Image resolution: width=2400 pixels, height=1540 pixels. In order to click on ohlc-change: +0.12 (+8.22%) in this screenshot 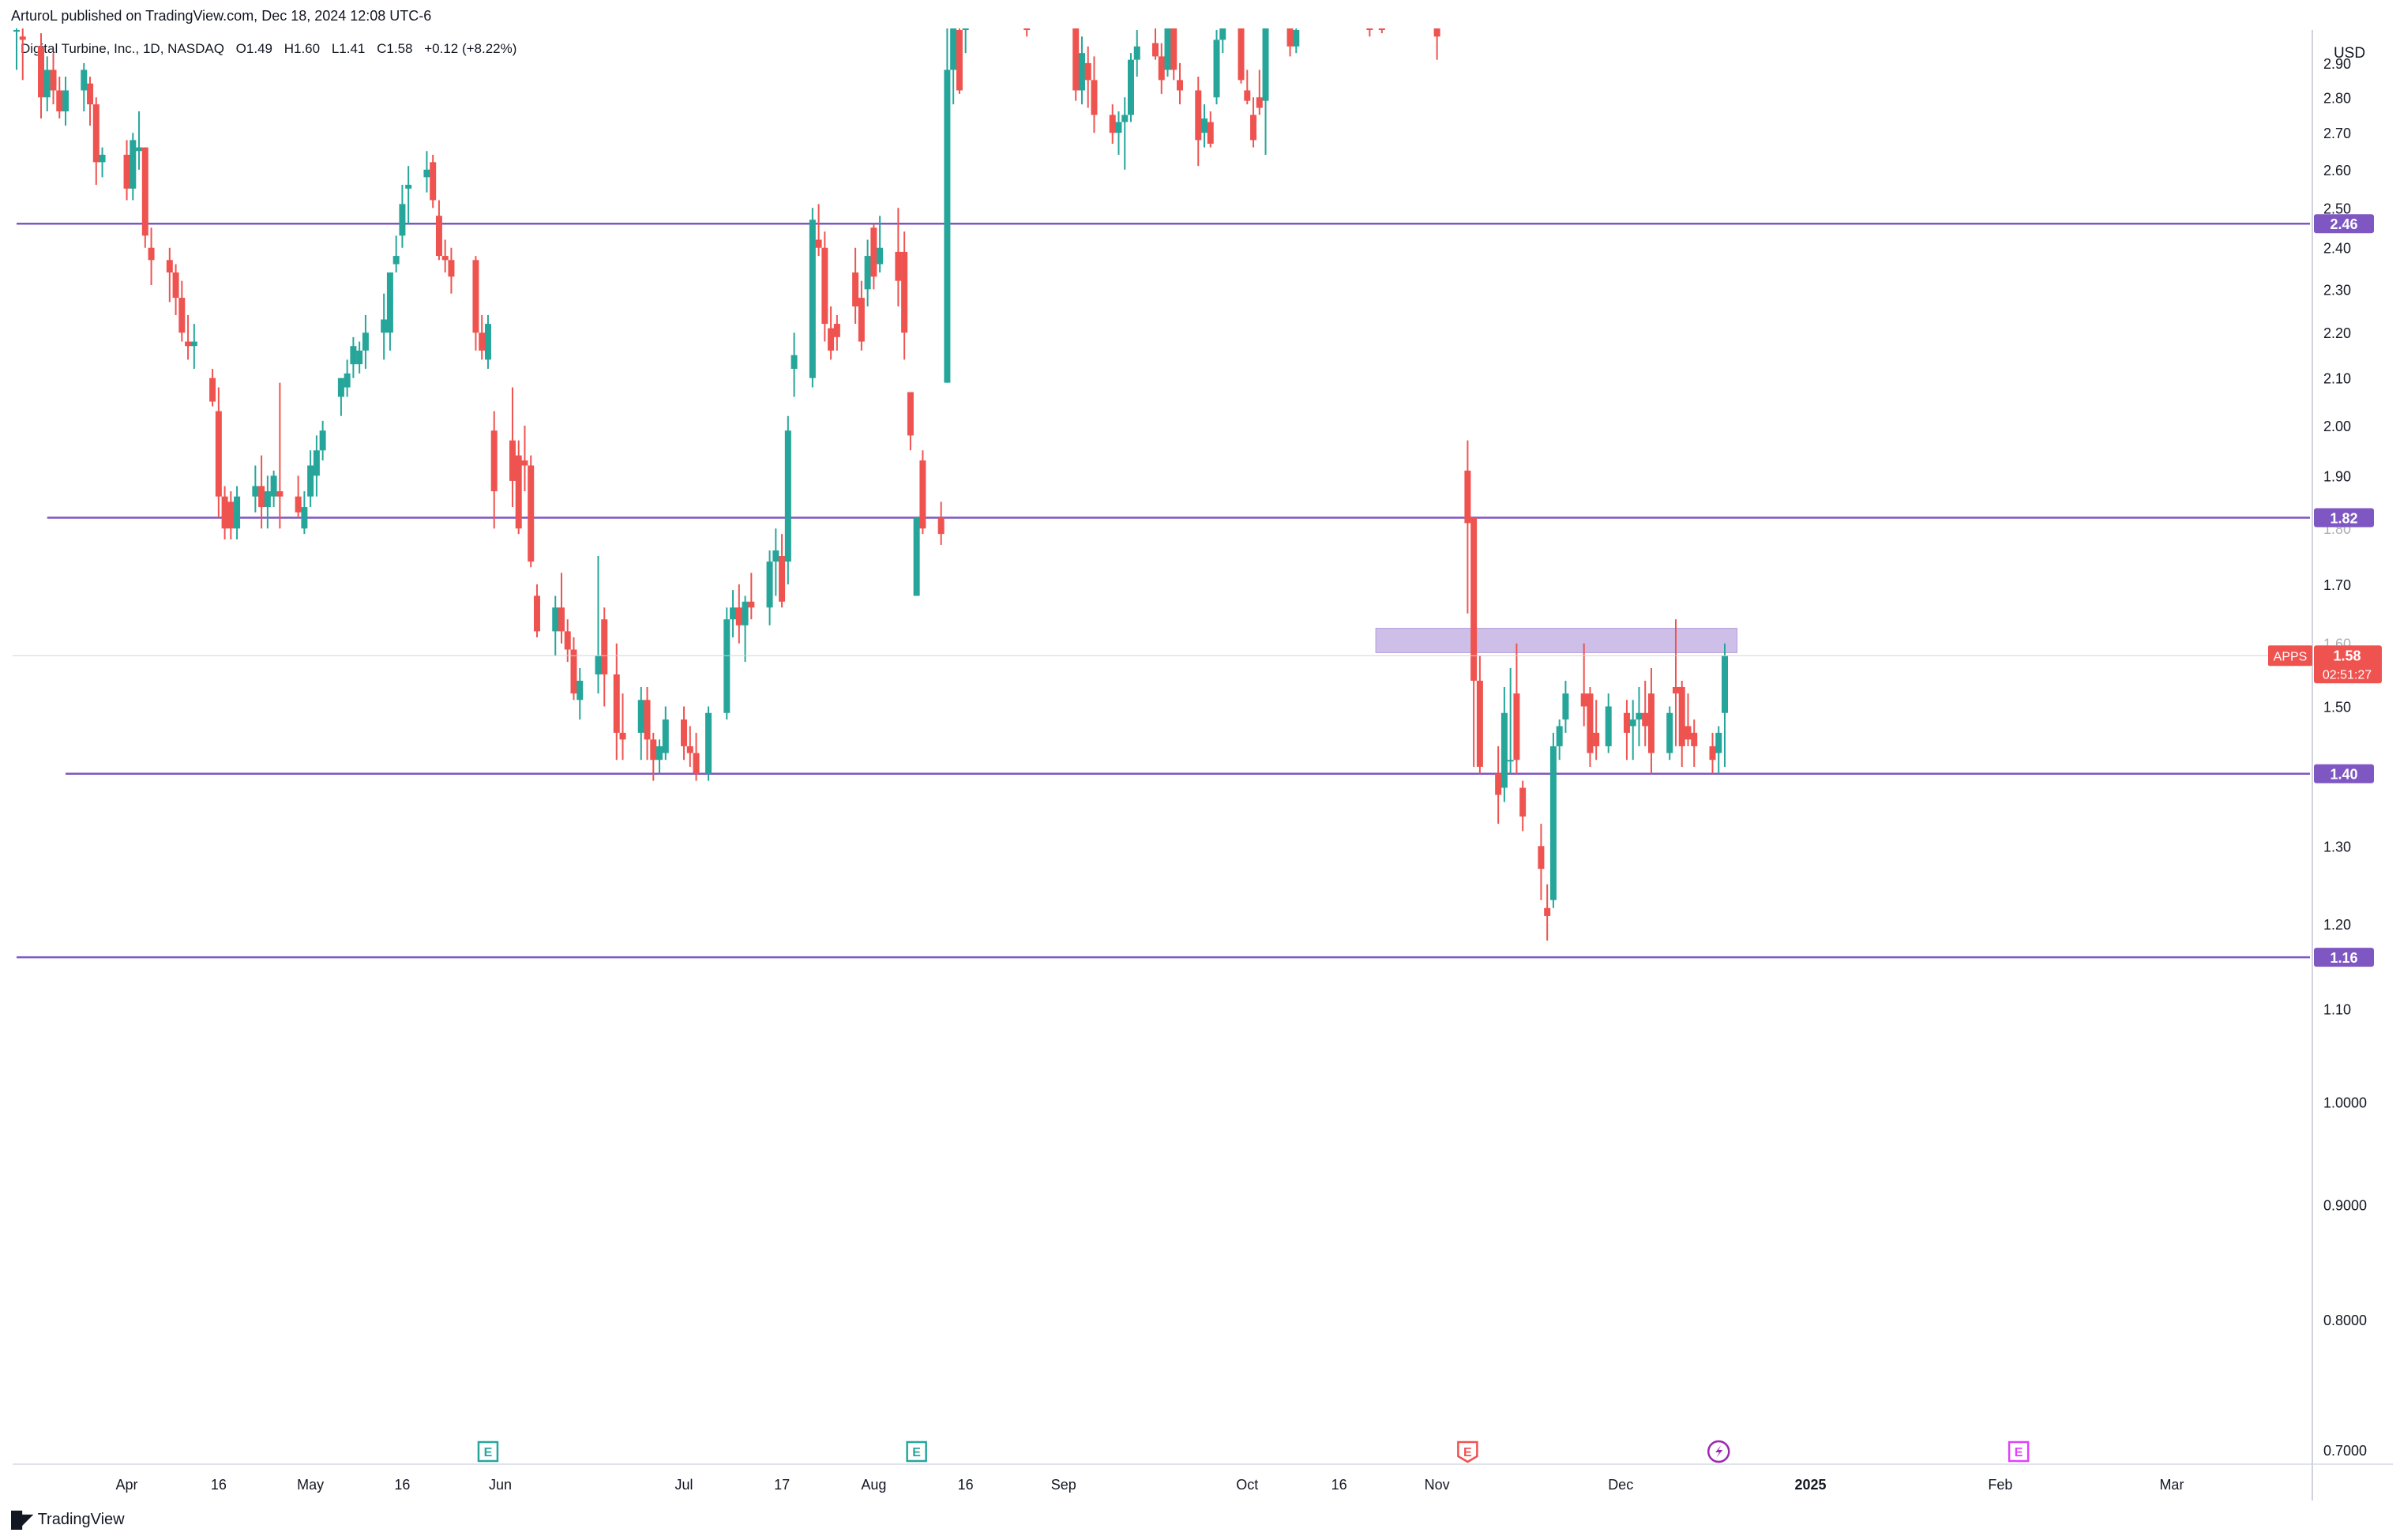, I will do `click(470, 48)`.